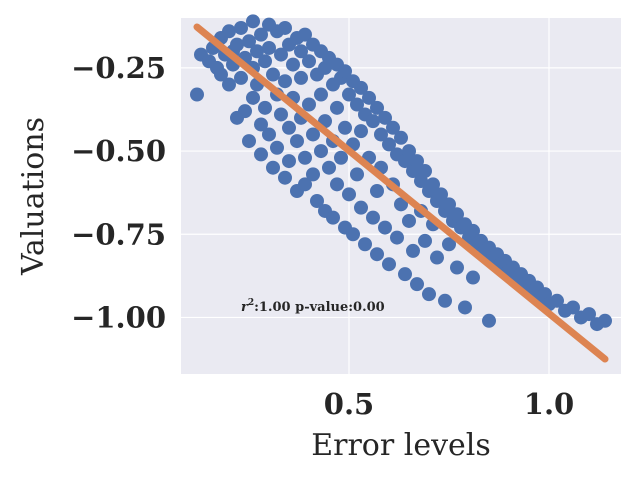  I want to click on x-tick-label: 0.5, so click(349, 404).